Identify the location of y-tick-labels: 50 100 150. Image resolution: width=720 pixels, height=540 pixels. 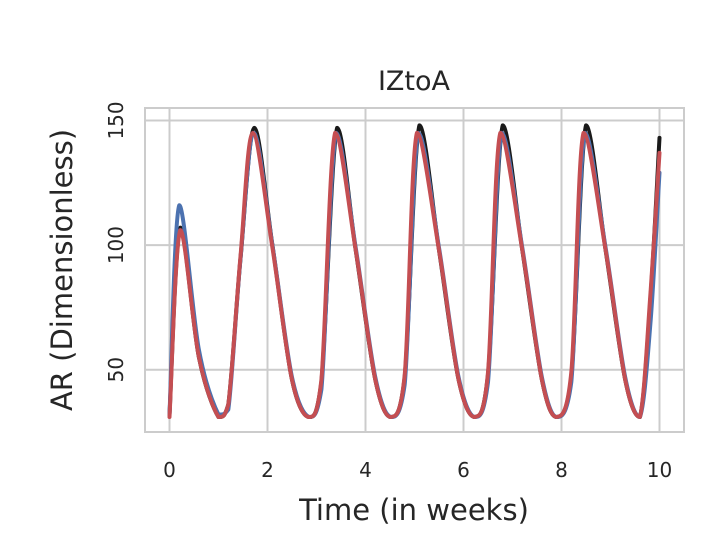
(116, 241).